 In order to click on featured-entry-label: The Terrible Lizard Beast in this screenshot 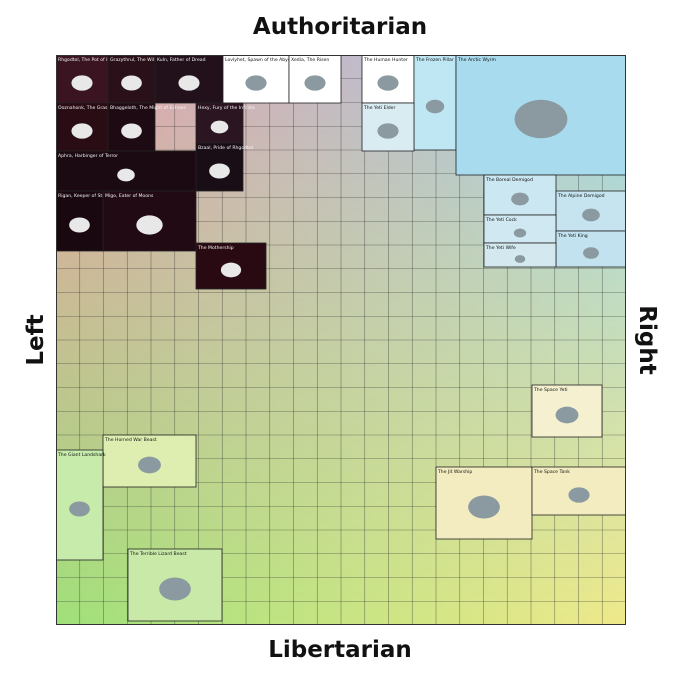, I will do `click(158, 554)`.